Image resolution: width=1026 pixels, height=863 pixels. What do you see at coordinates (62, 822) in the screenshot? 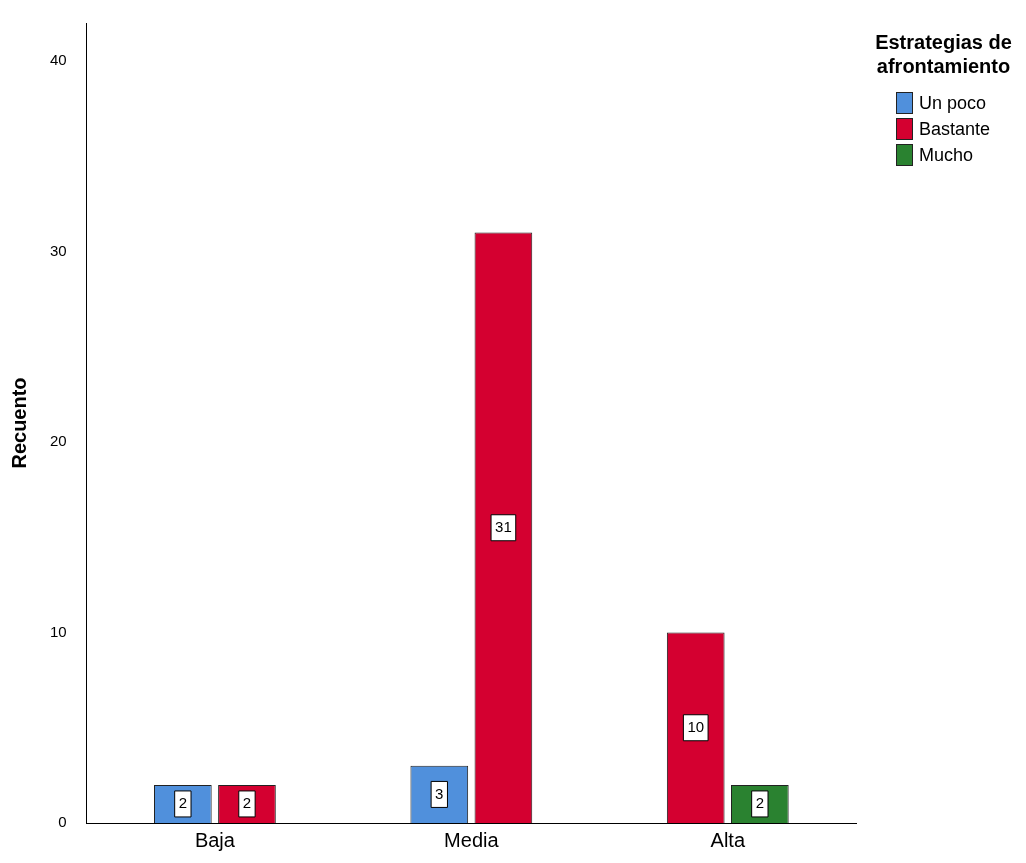
I see `y-tick-label: 0` at bounding box center [62, 822].